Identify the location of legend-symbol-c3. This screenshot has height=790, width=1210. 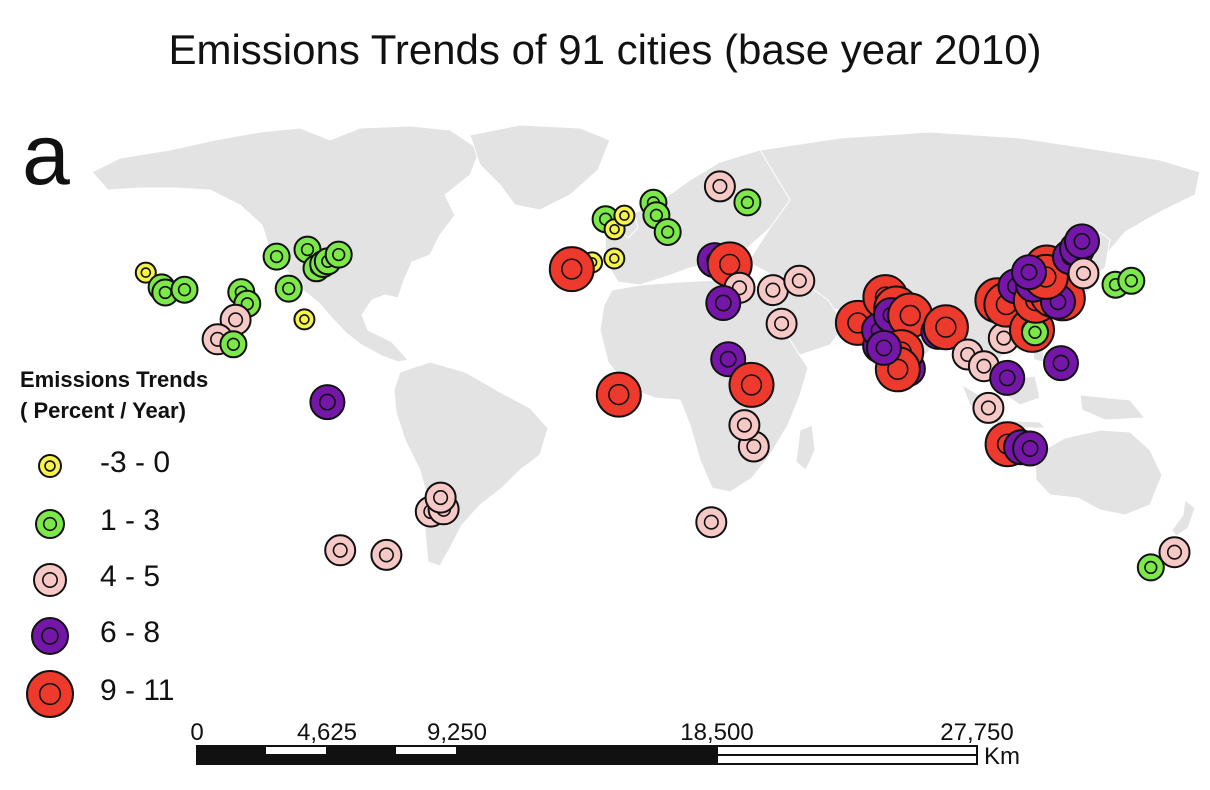
(50, 580).